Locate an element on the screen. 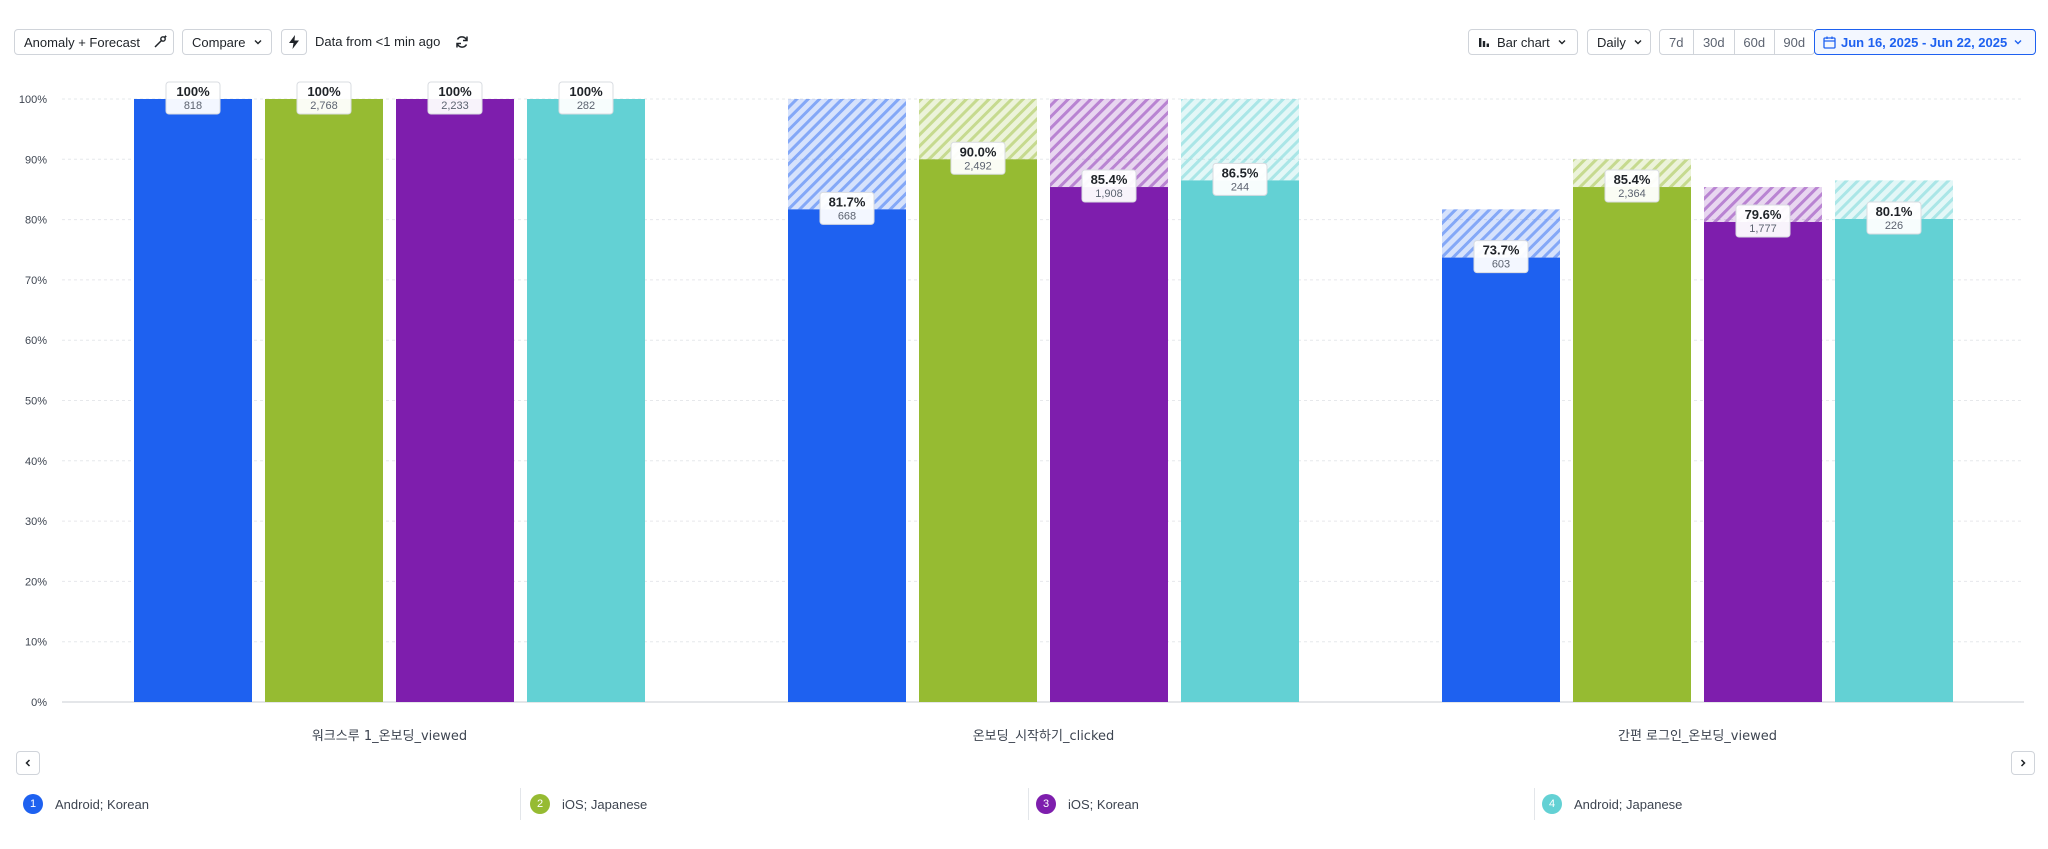 The image size is (2048, 849). calendar-icon is located at coordinates (1829, 42).